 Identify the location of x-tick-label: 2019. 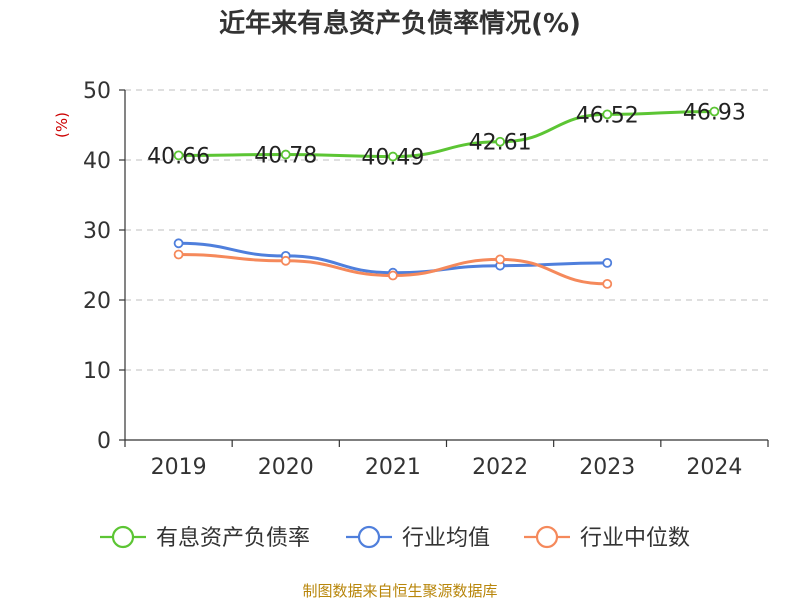
(179, 467).